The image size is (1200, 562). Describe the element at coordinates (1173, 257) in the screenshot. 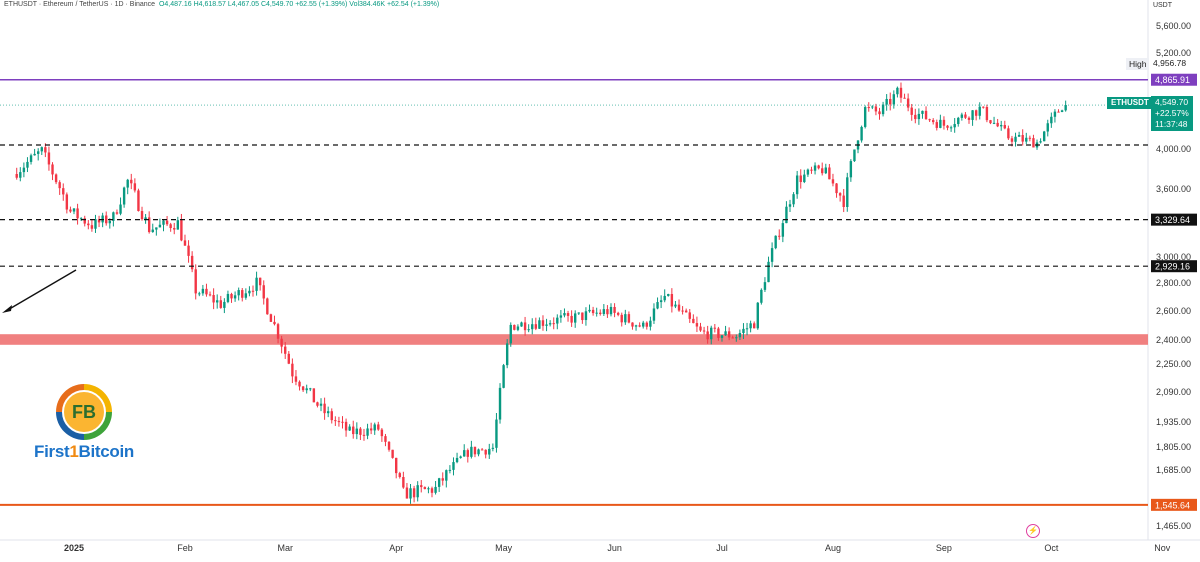

I see `y-tick-label: 3,000.00` at that location.